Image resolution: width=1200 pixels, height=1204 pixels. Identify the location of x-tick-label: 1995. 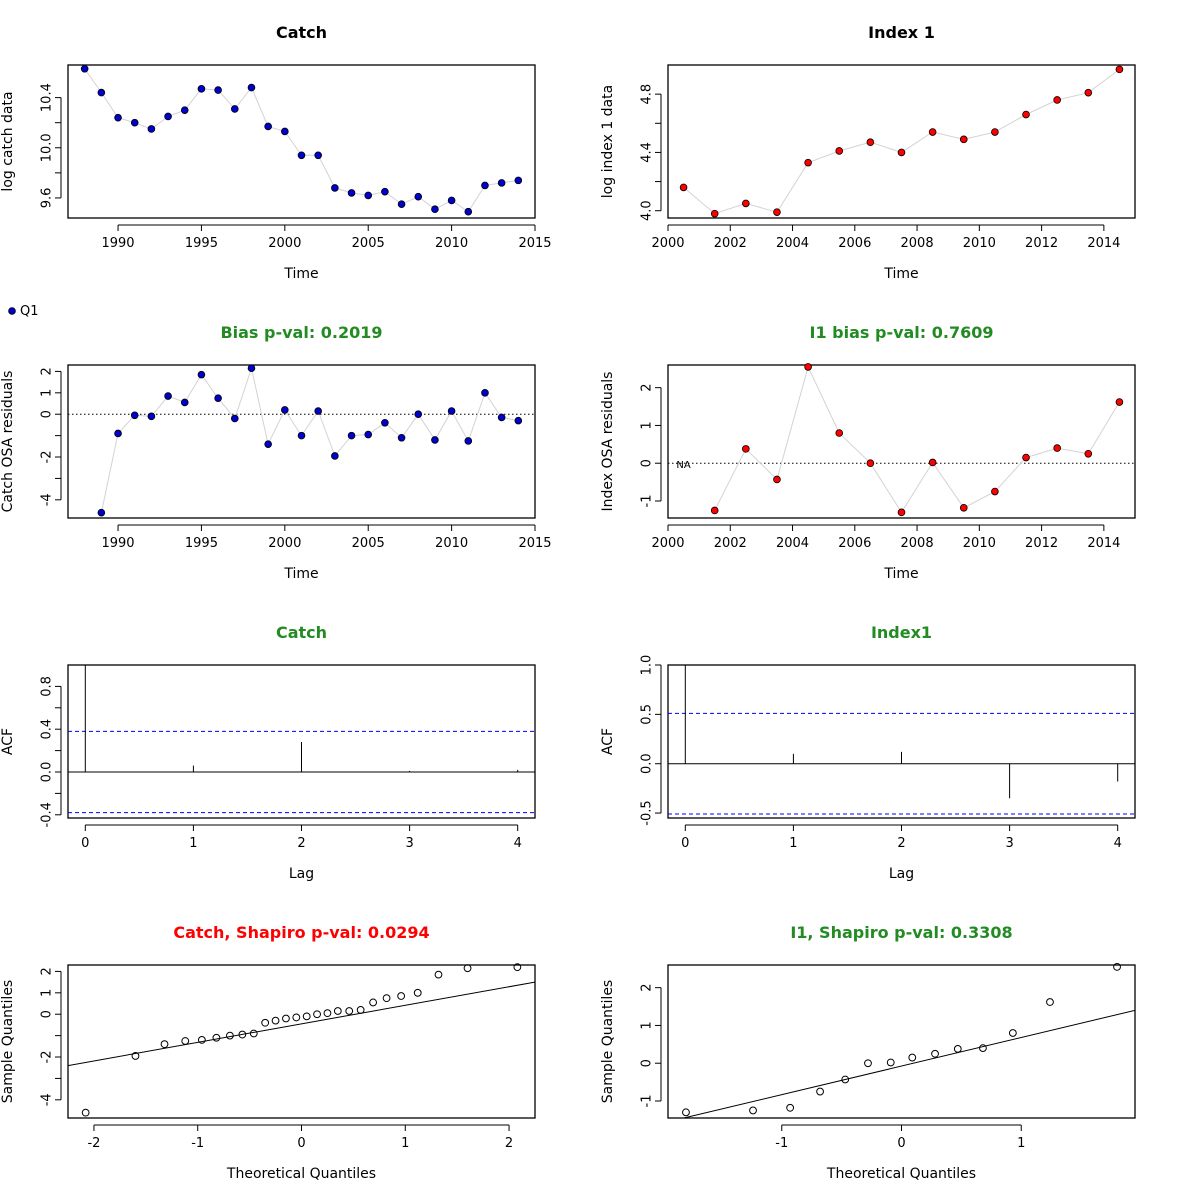
(201, 243).